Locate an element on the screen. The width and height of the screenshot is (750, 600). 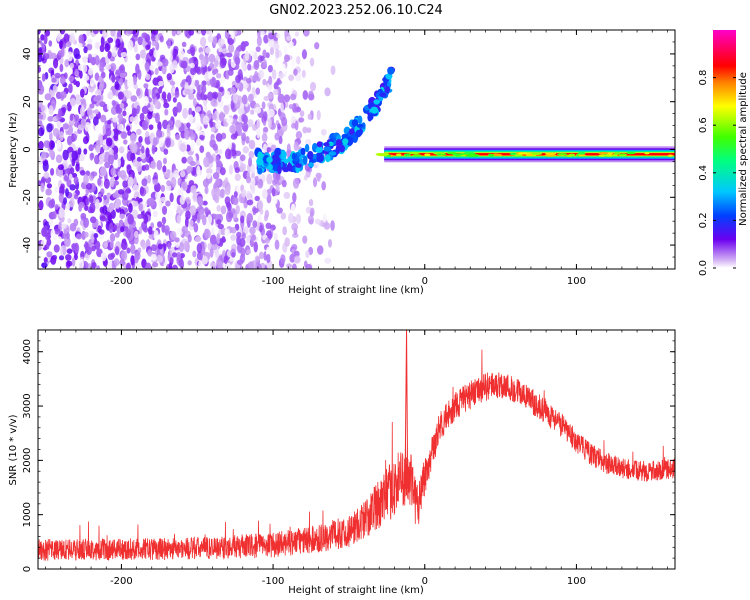
x-tick-label: -100 is located at coordinates (273, 281).